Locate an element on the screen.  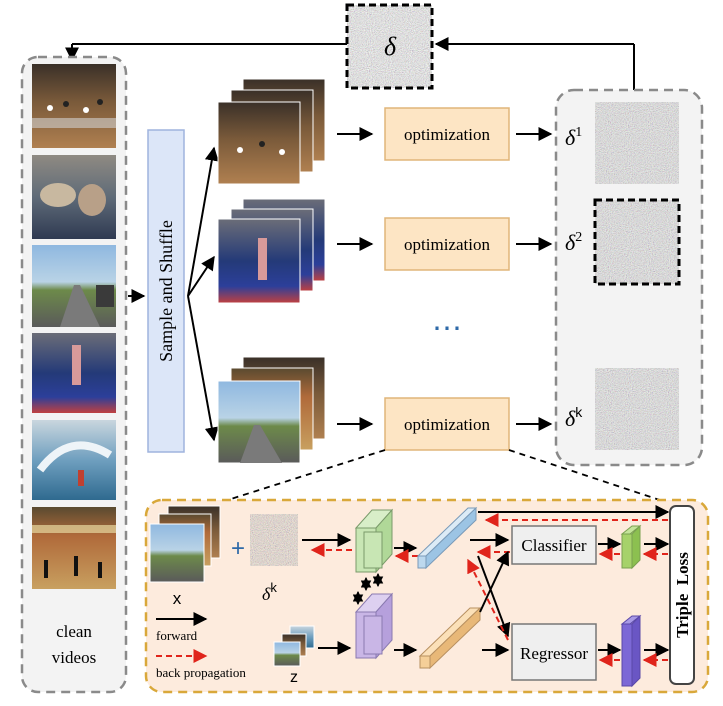
perturbation-group: δ1 δ2 δk is located at coordinates (629, 277).